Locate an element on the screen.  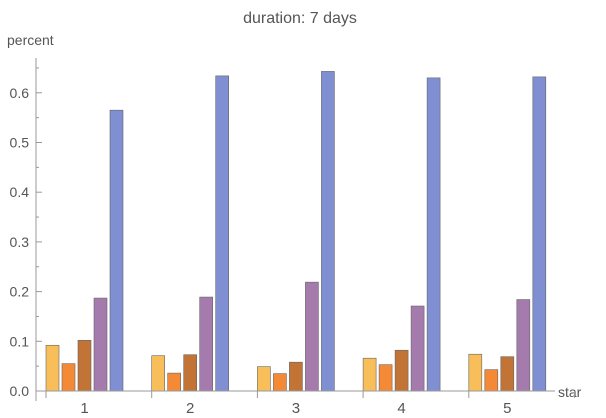
x-tick-label: 3 is located at coordinates (296, 408).